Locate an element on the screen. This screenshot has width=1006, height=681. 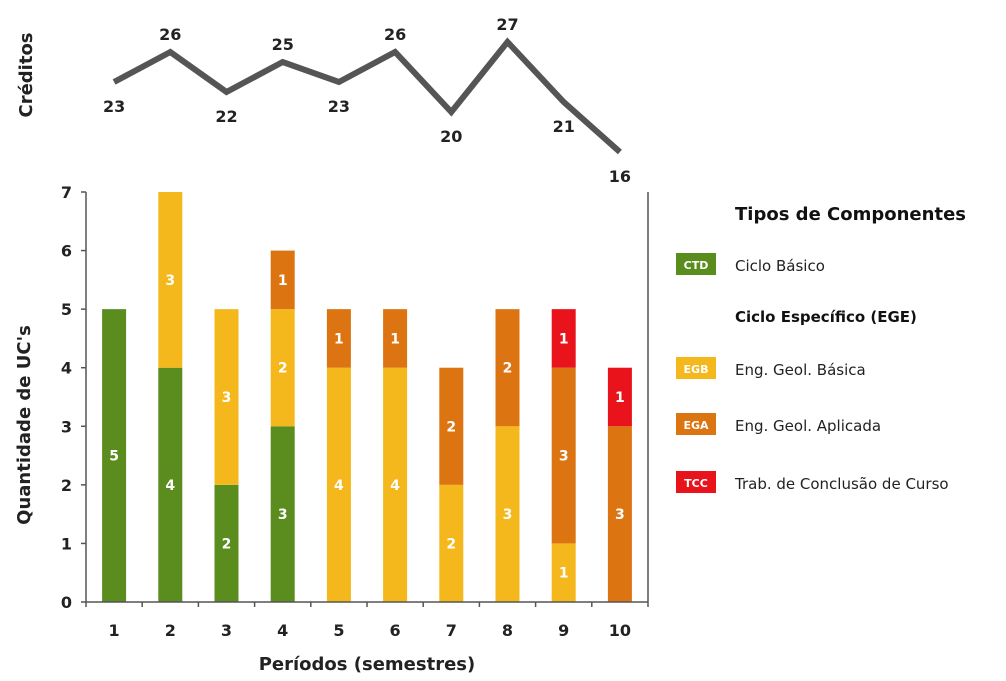
legend-title: Tipos de Componentes is located at coordinates (850, 214).